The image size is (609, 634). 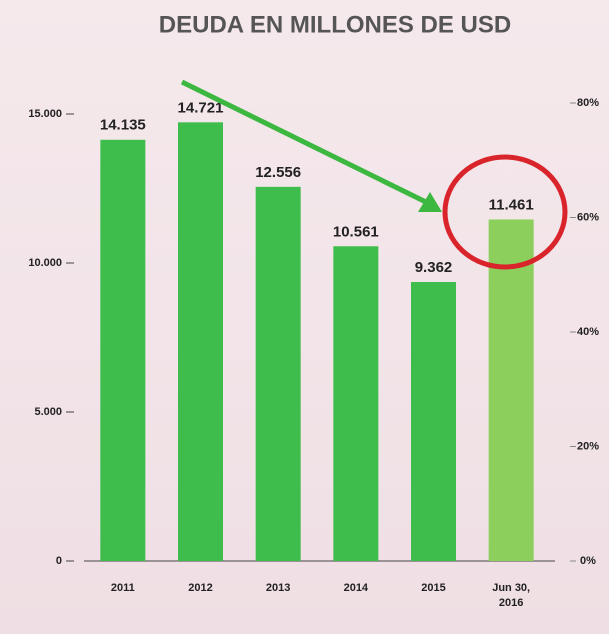 I want to click on data-label: 14.135, so click(x=123, y=125).